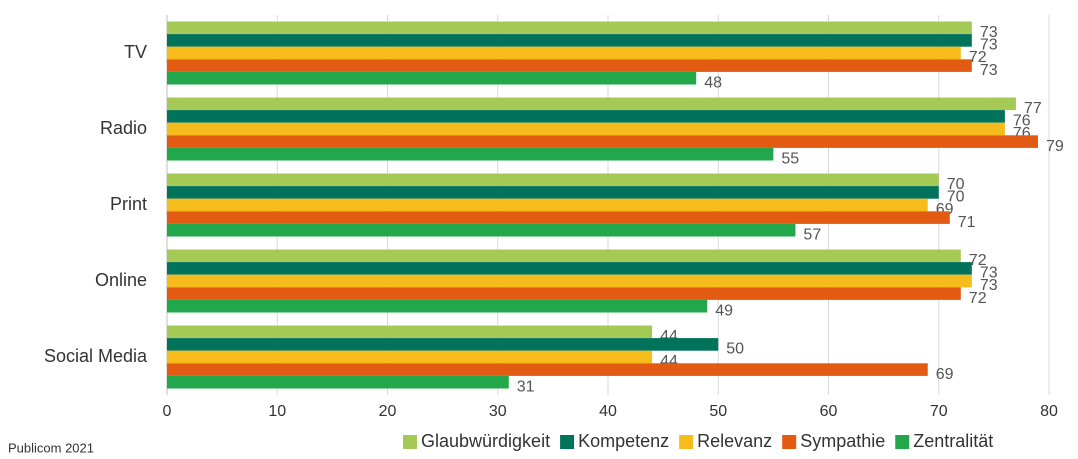 Image resolution: width=1078 pixels, height=459 pixels. I want to click on data-label: 69, so click(945, 374).